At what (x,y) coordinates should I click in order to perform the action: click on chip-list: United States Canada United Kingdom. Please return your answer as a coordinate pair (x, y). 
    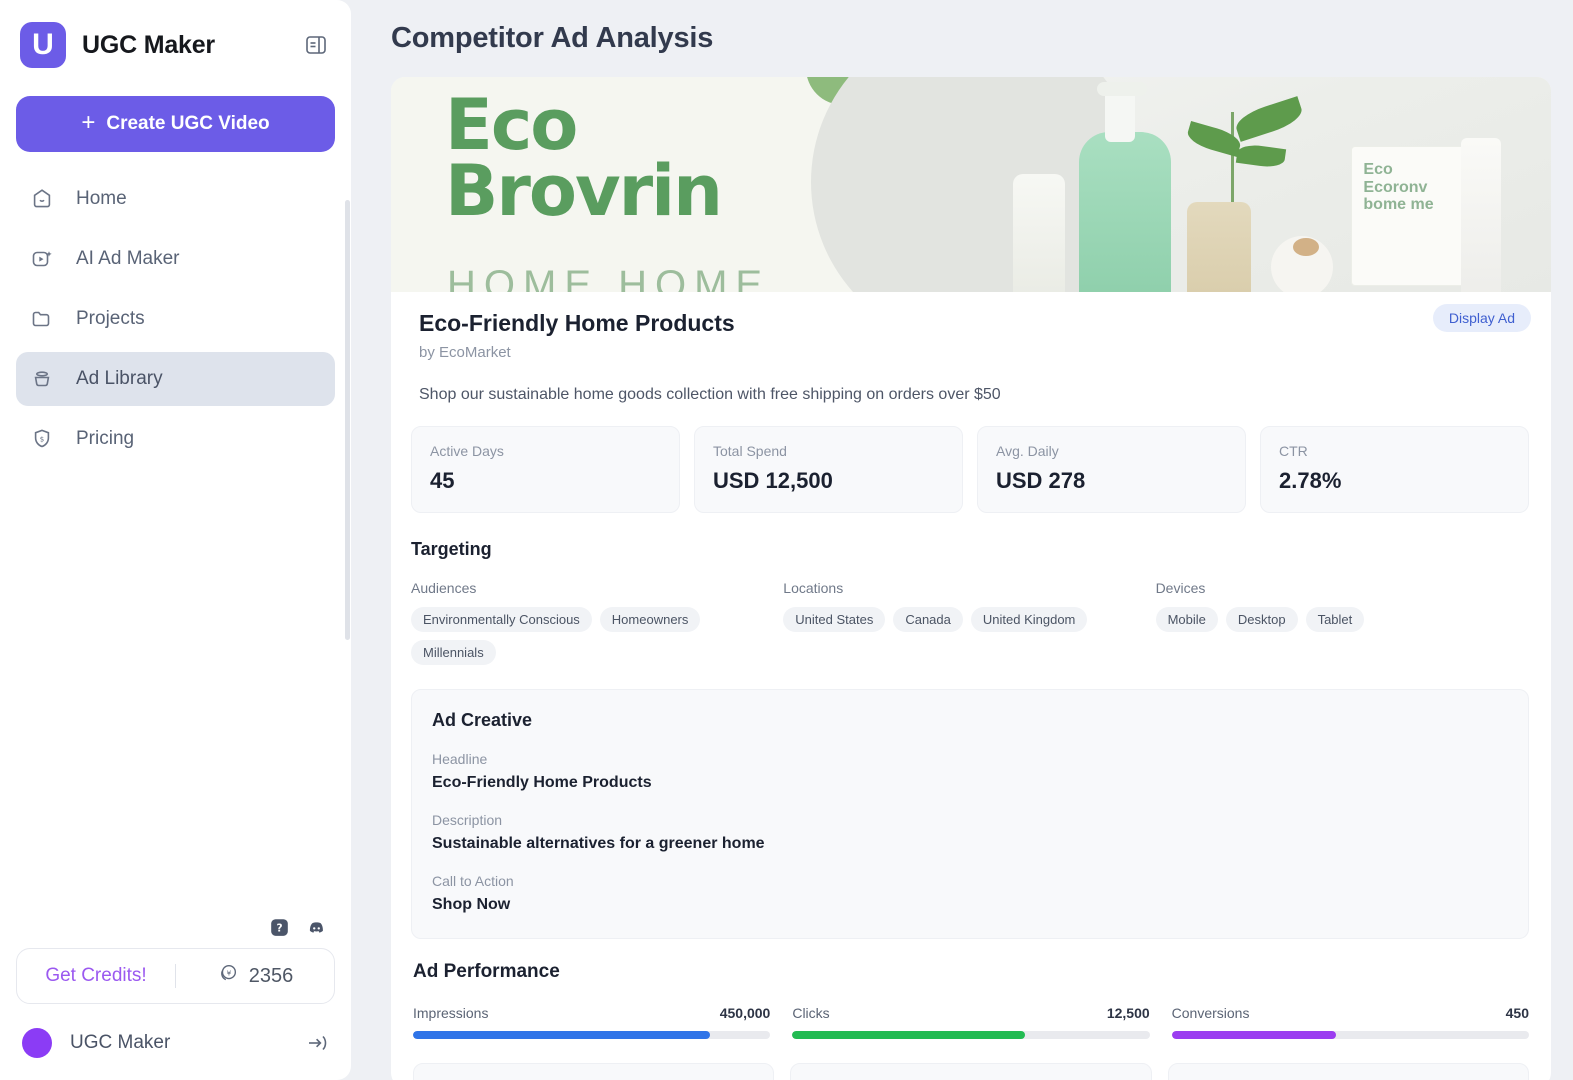
    Looking at the image, I should click on (969, 619).